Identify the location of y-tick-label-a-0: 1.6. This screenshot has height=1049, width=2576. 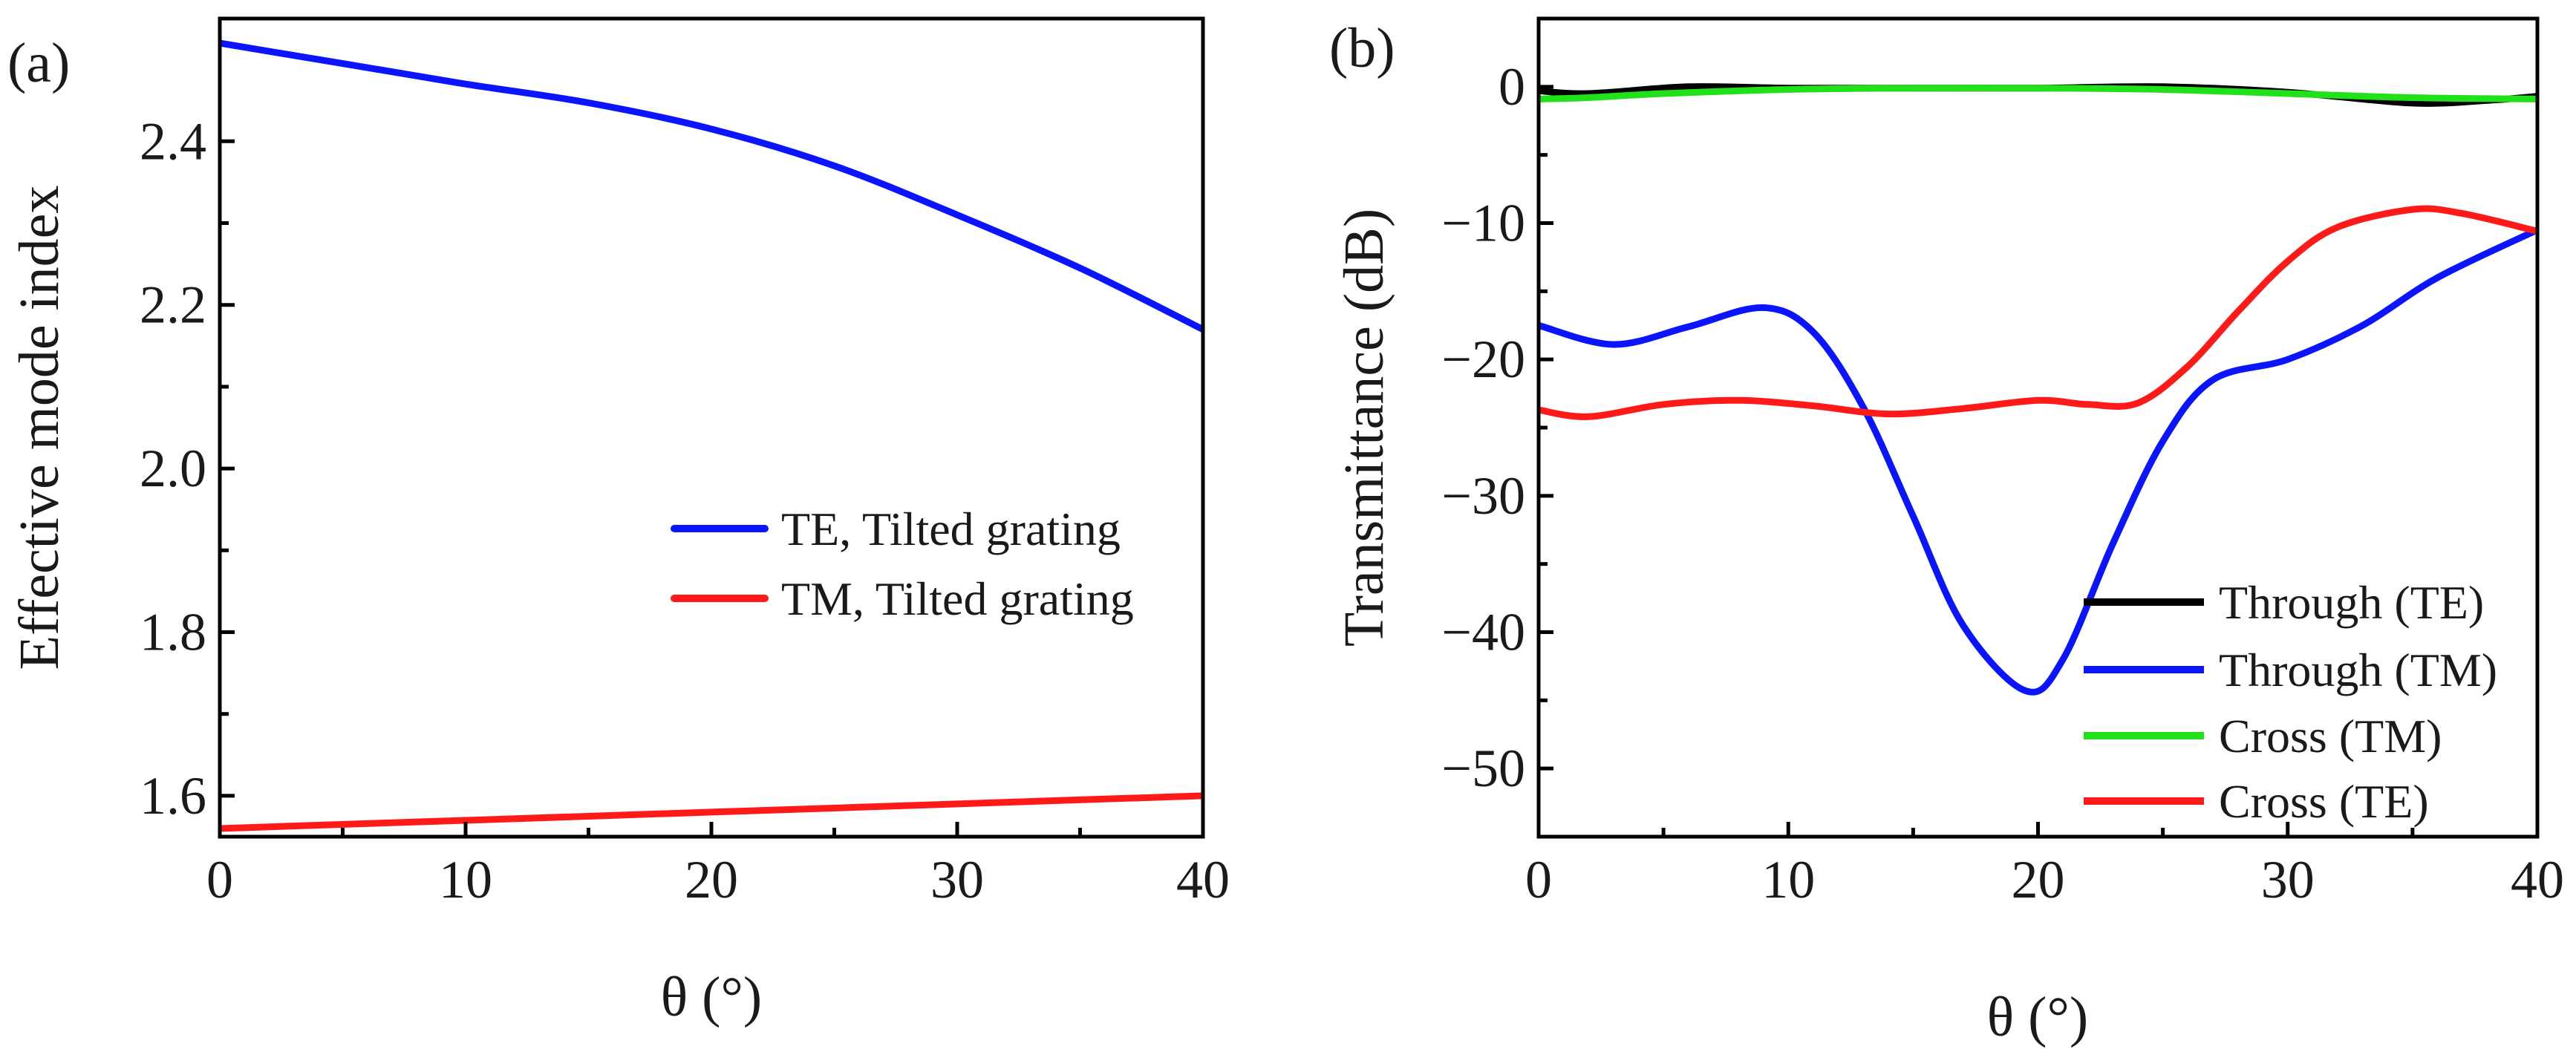
(173, 796).